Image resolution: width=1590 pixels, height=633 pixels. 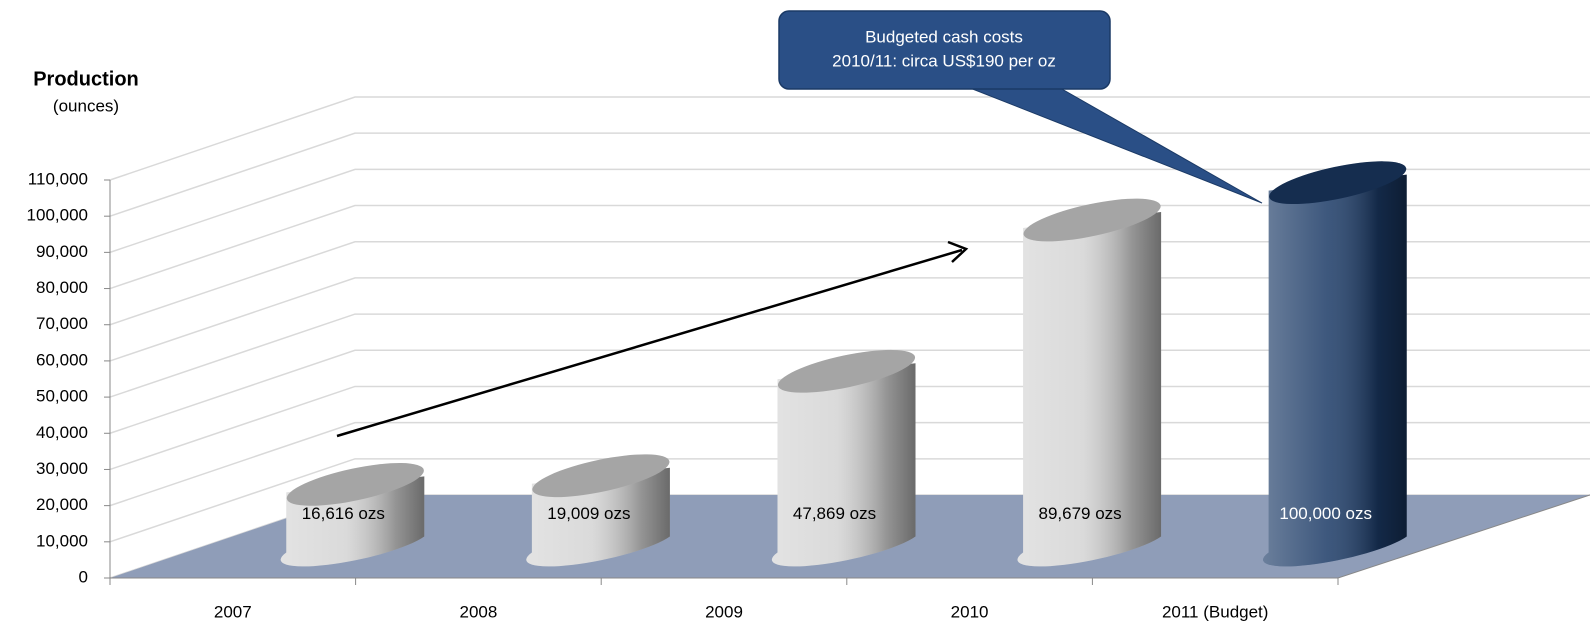 I want to click on arrow-head, so click(x=958, y=251).